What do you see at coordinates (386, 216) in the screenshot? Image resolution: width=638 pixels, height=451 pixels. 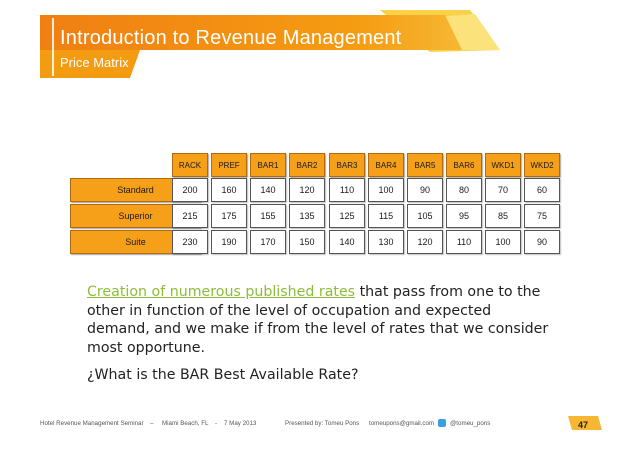 I see `price-cell: 115` at bounding box center [386, 216].